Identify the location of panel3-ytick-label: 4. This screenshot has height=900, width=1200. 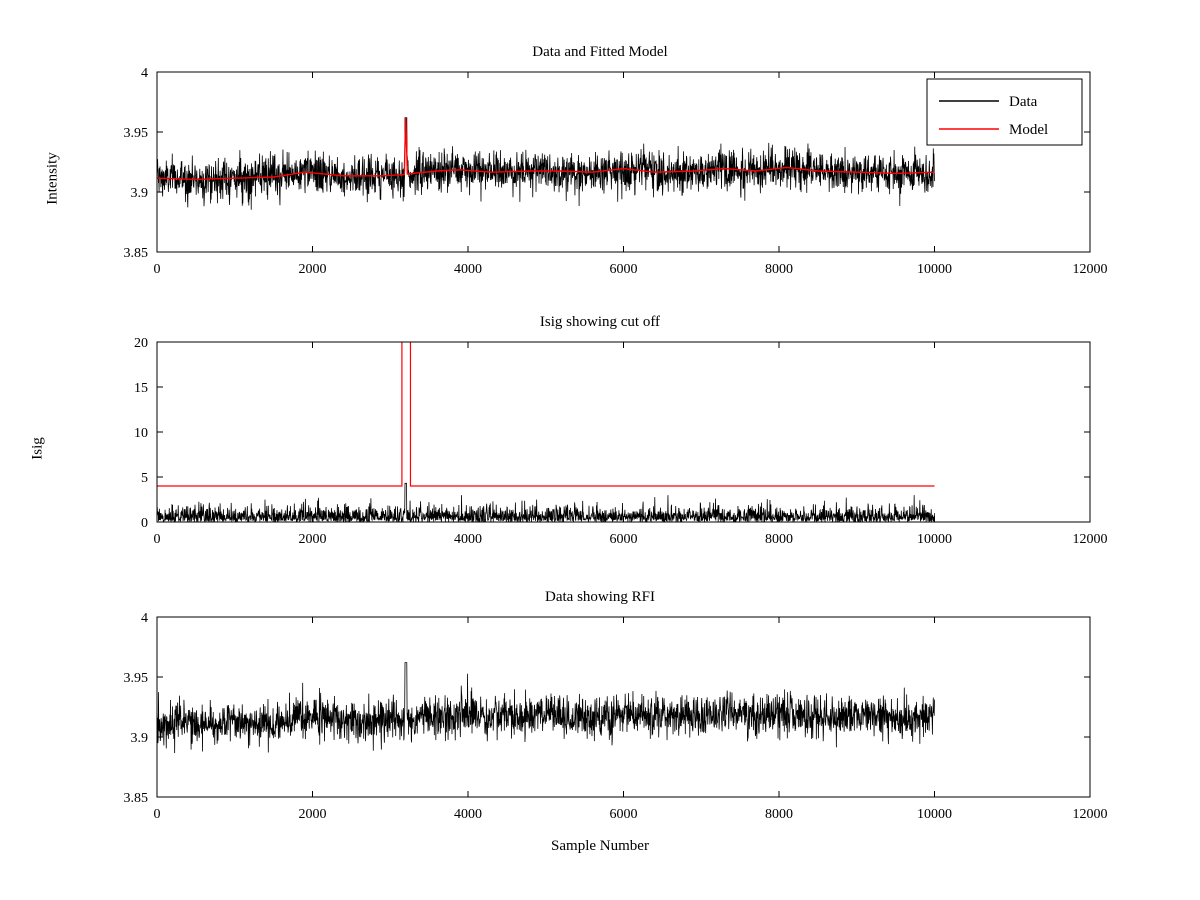
(144, 618).